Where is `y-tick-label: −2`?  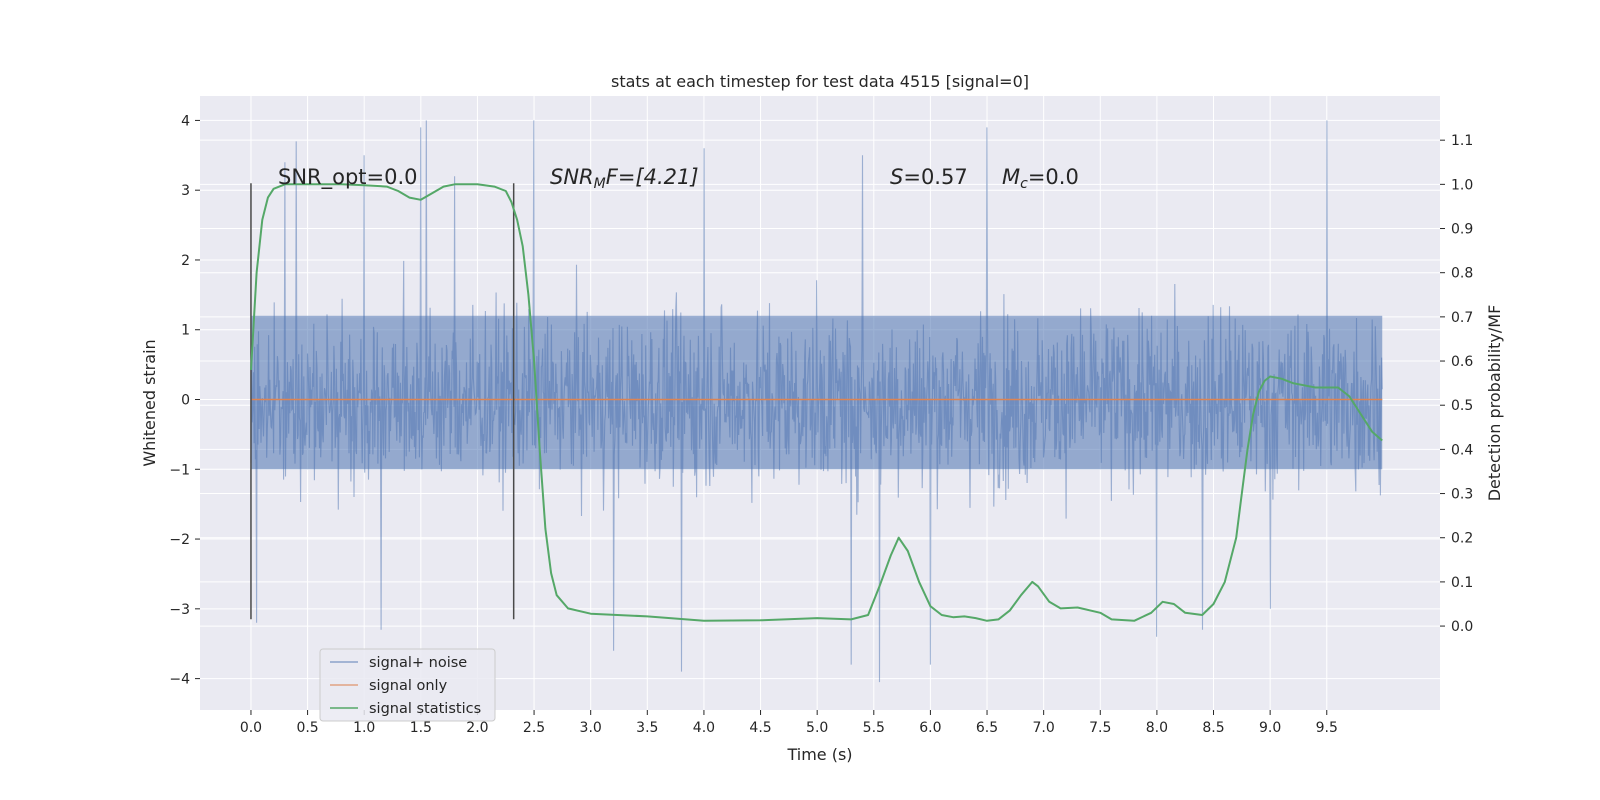
y-tick-label: −2 is located at coordinates (179, 540).